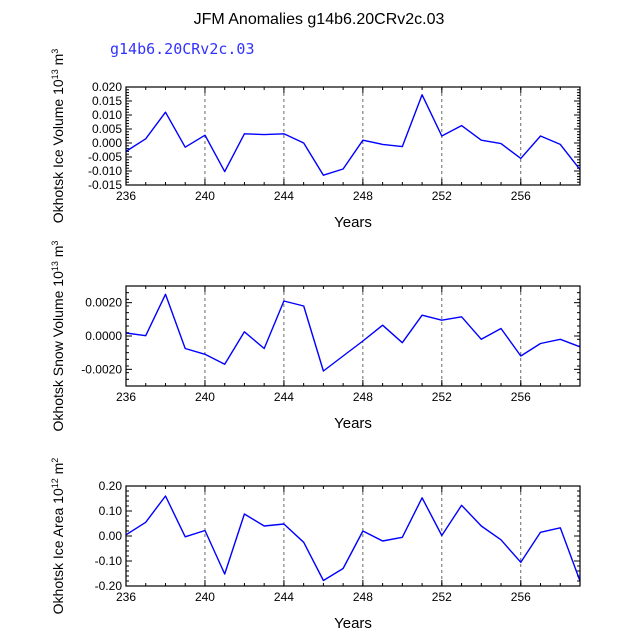  I want to click on y-tick-label: 0.010, so click(107, 115).